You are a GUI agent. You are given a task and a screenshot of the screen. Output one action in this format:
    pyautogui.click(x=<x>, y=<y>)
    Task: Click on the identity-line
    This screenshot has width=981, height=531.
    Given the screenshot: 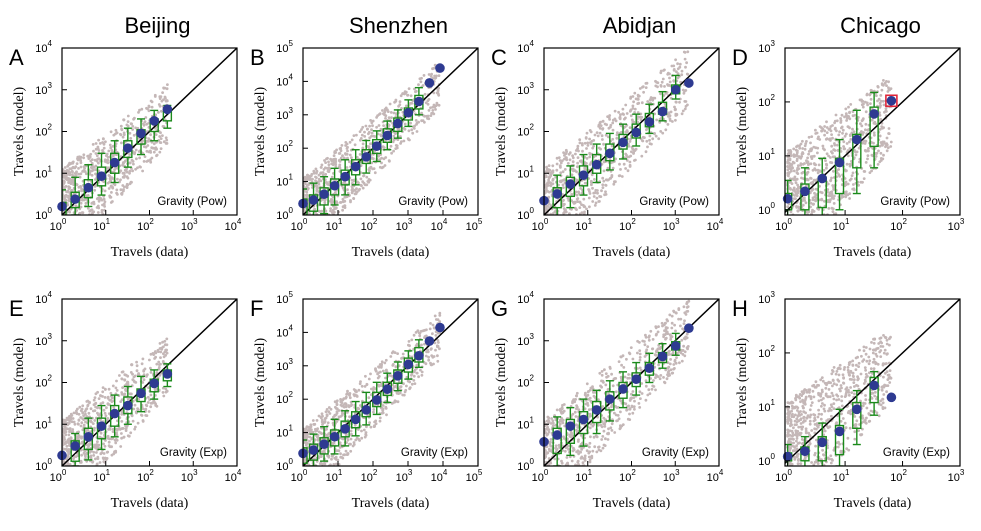 What is the action you would take?
    pyautogui.click(x=390, y=131)
    